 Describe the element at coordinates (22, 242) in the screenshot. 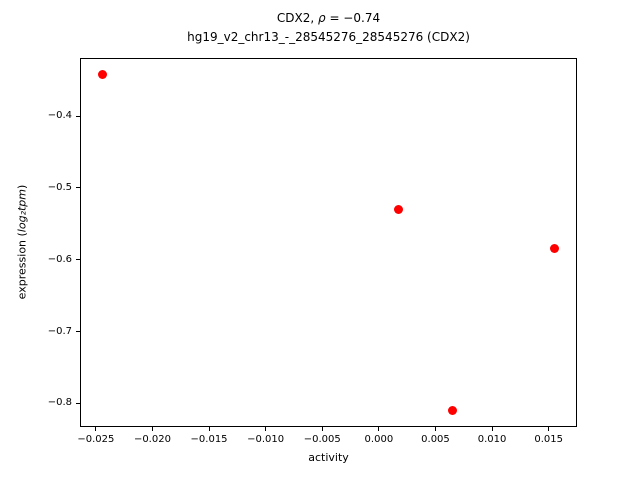

I see `y-axis-label: expression (log₂tpm)` at that location.